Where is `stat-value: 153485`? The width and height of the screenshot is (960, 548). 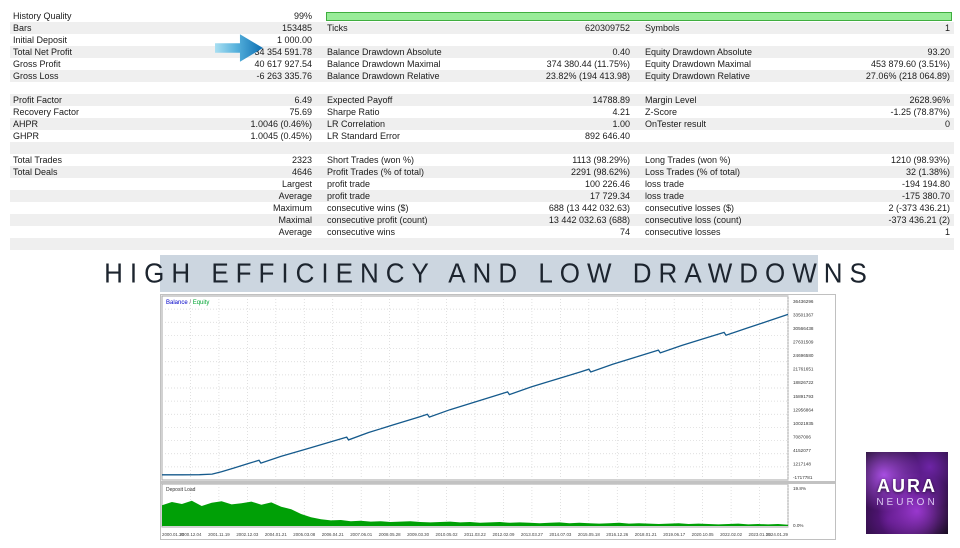
stat-value: 153485 is located at coordinates (296, 28).